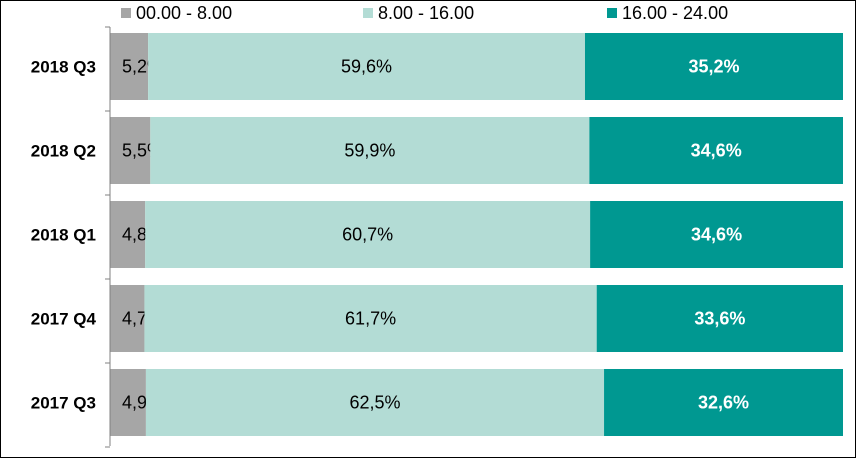  What do you see at coordinates (63, 67) in the screenshot?
I see `category-label: 2018 Q3` at bounding box center [63, 67].